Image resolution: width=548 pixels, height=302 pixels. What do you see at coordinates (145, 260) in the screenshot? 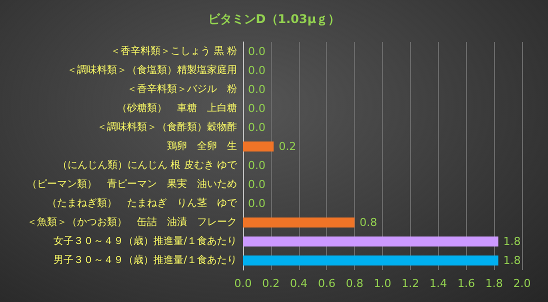
I see `y-tick-label: 男子３０～４９（歳）推進量/１食あたり` at bounding box center [145, 260].